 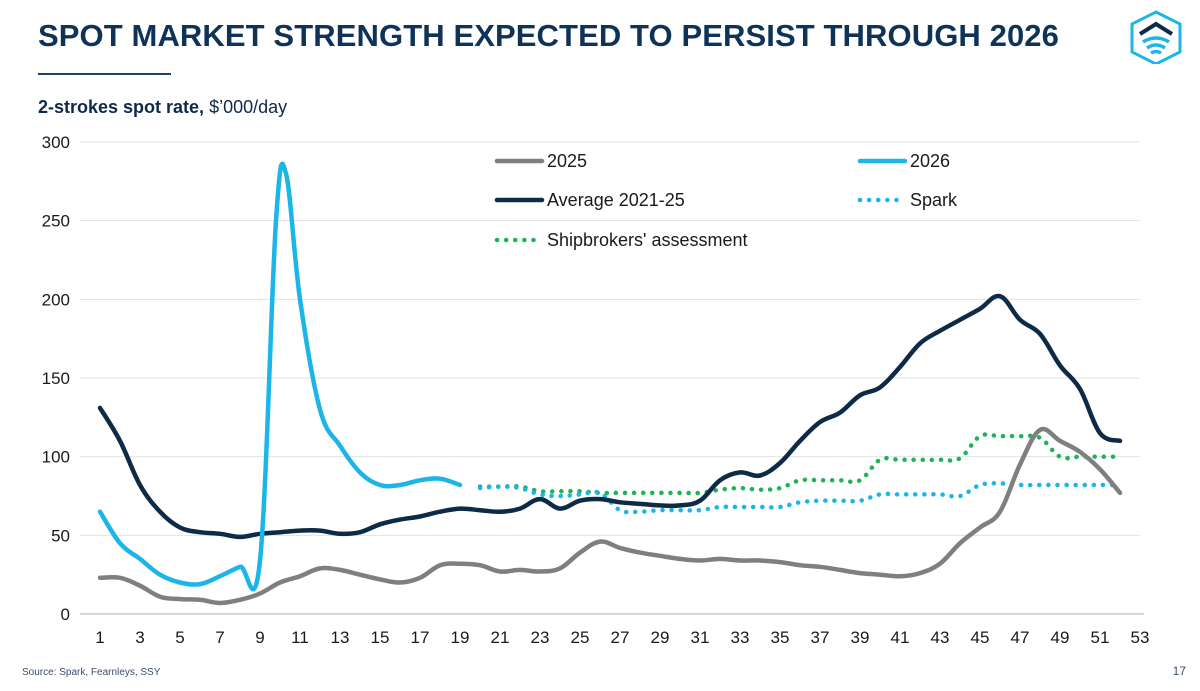 I want to click on y-tick-label: 300, so click(x=56, y=142).